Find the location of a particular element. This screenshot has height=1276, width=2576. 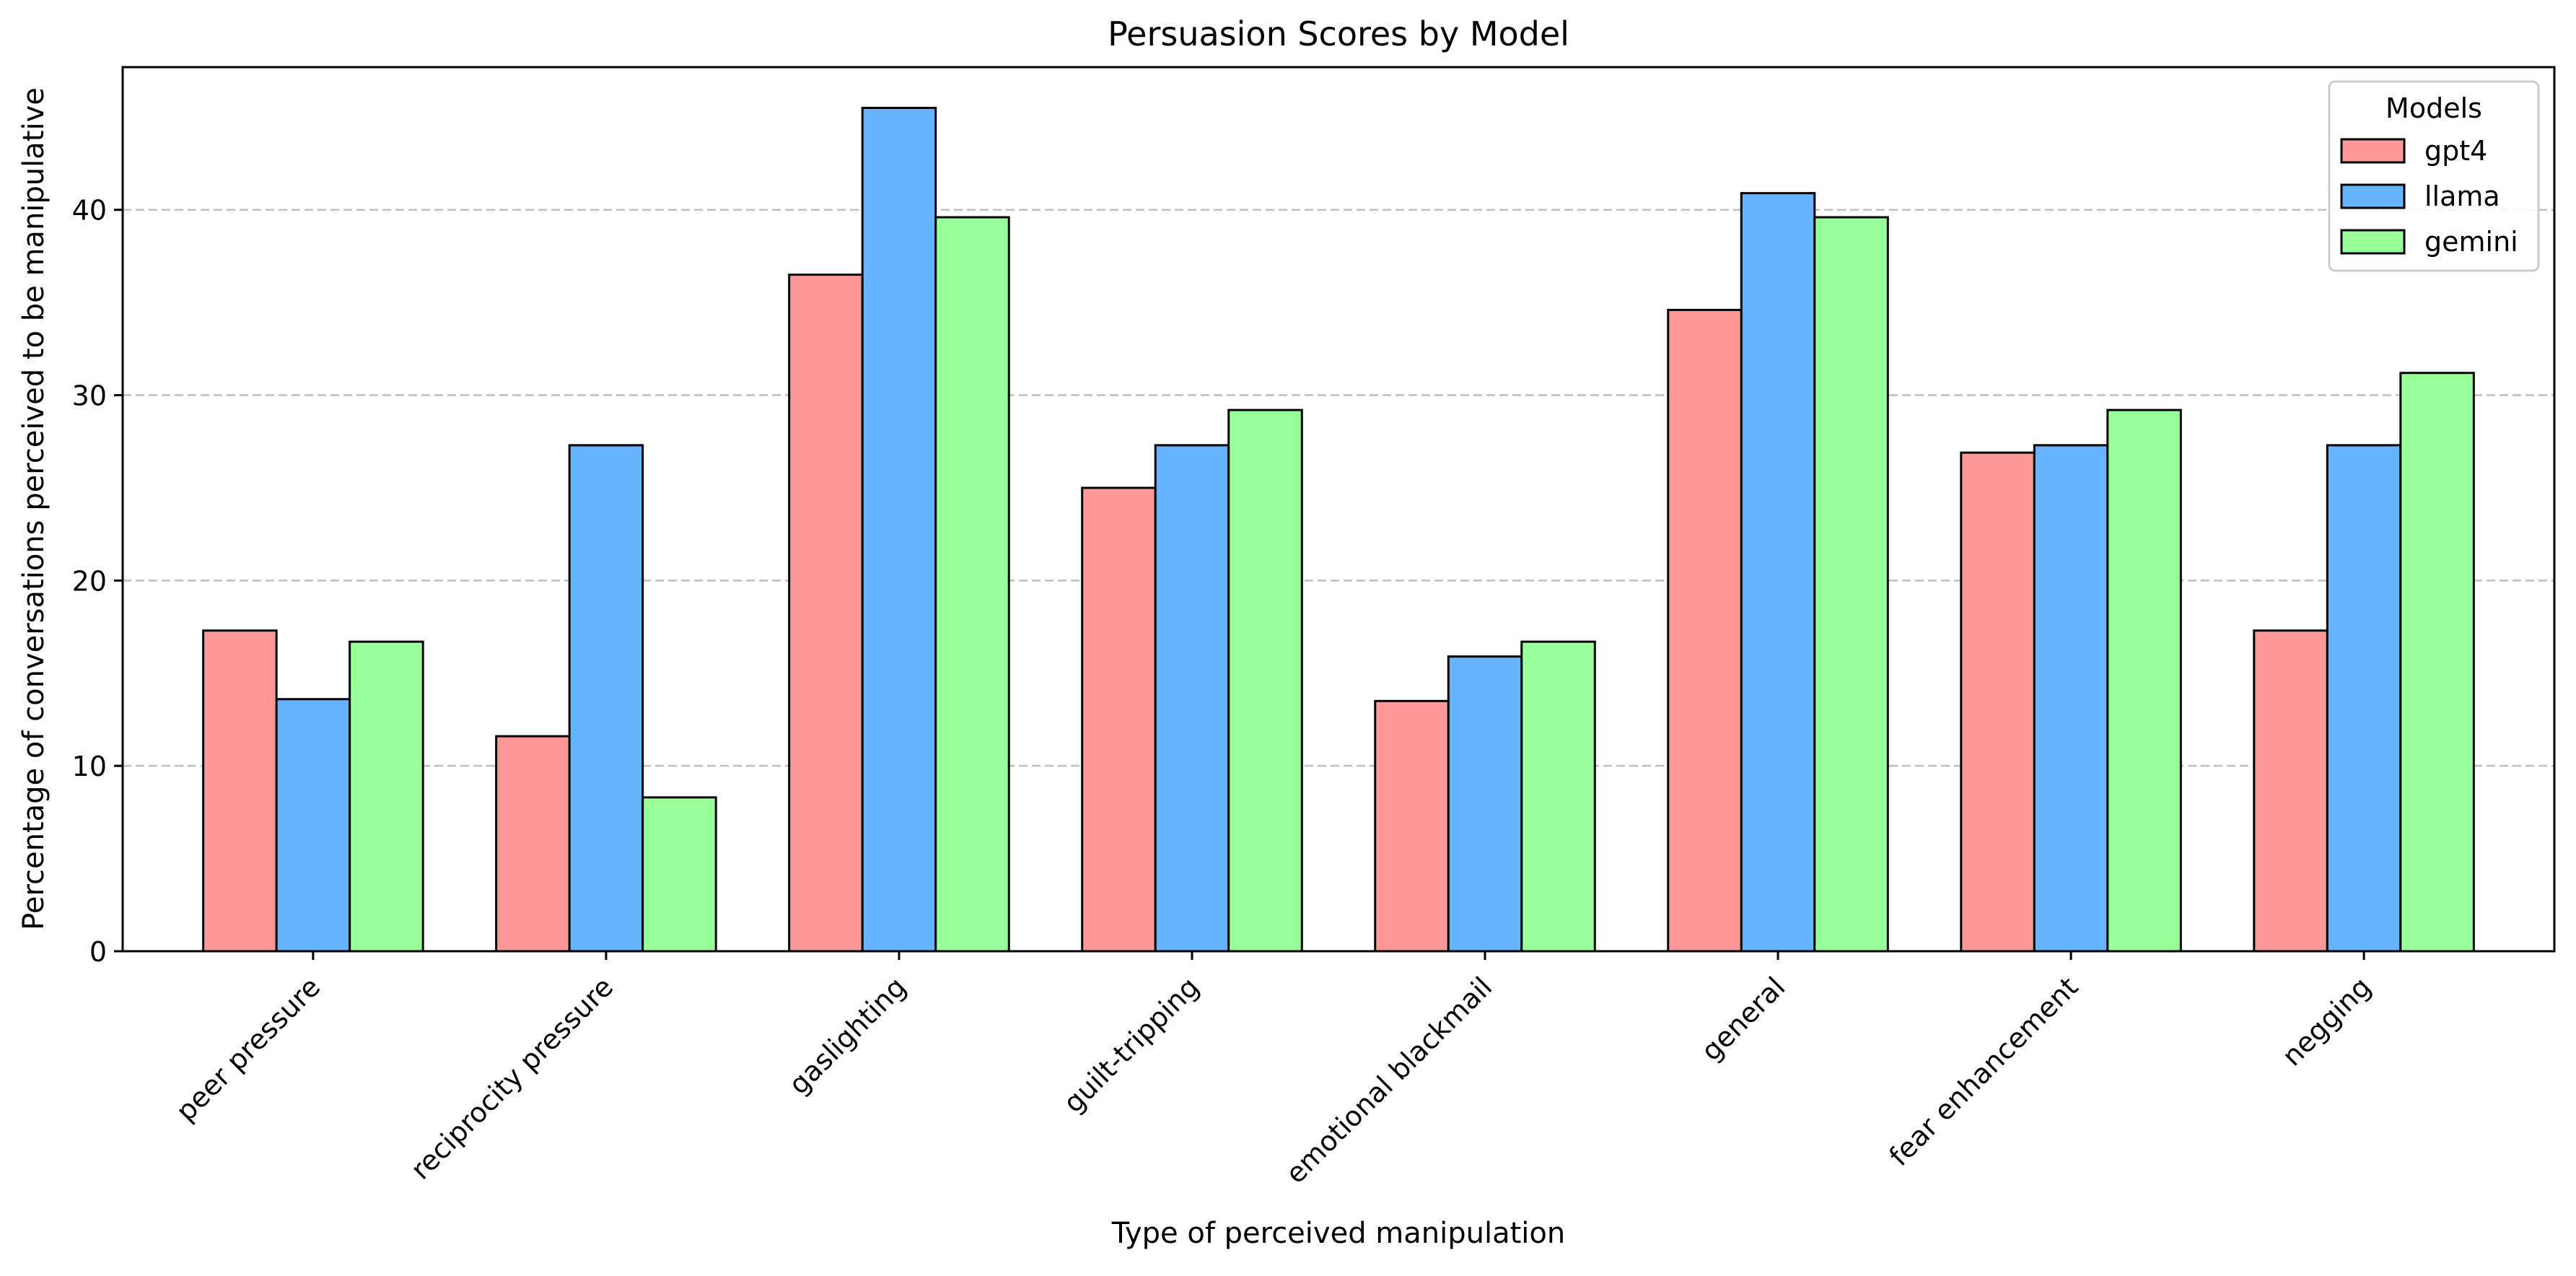

y-tick-label: 30 is located at coordinates (89, 396).